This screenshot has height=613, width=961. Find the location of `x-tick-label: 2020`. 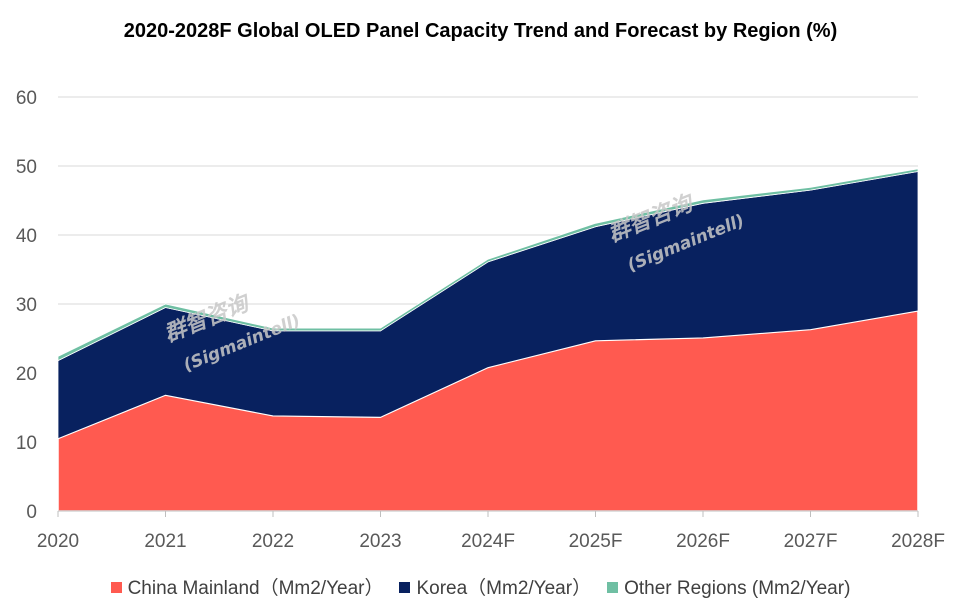

x-tick-label: 2020 is located at coordinates (58, 541).